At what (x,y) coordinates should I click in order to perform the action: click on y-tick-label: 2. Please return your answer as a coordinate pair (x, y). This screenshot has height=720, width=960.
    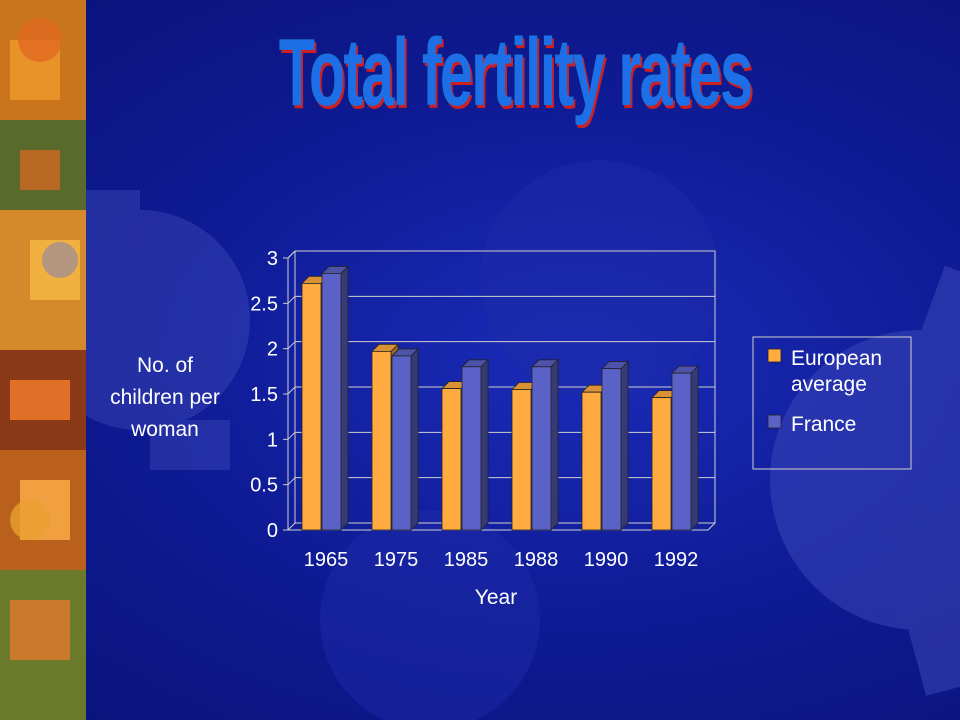
    Looking at the image, I should click on (272, 350).